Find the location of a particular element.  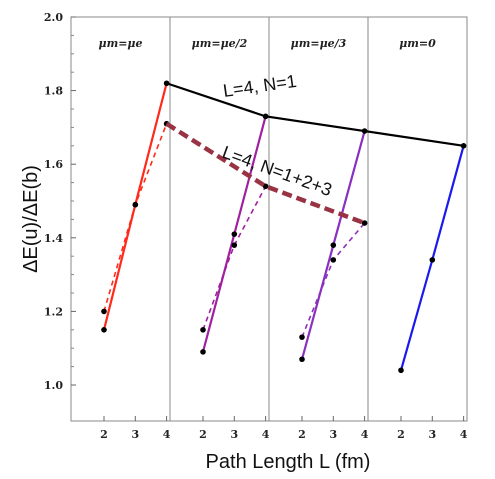

panel-label: μm=μe/3 is located at coordinates (319, 43).